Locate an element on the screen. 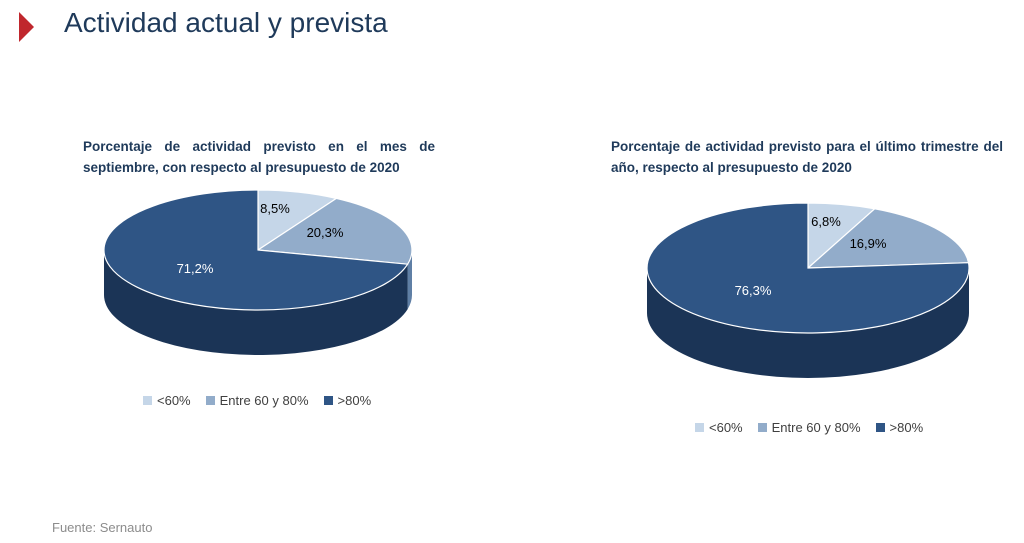 The image size is (1024, 543). pie-data-label-1: 16,9% is located at coordinates (868, 243).